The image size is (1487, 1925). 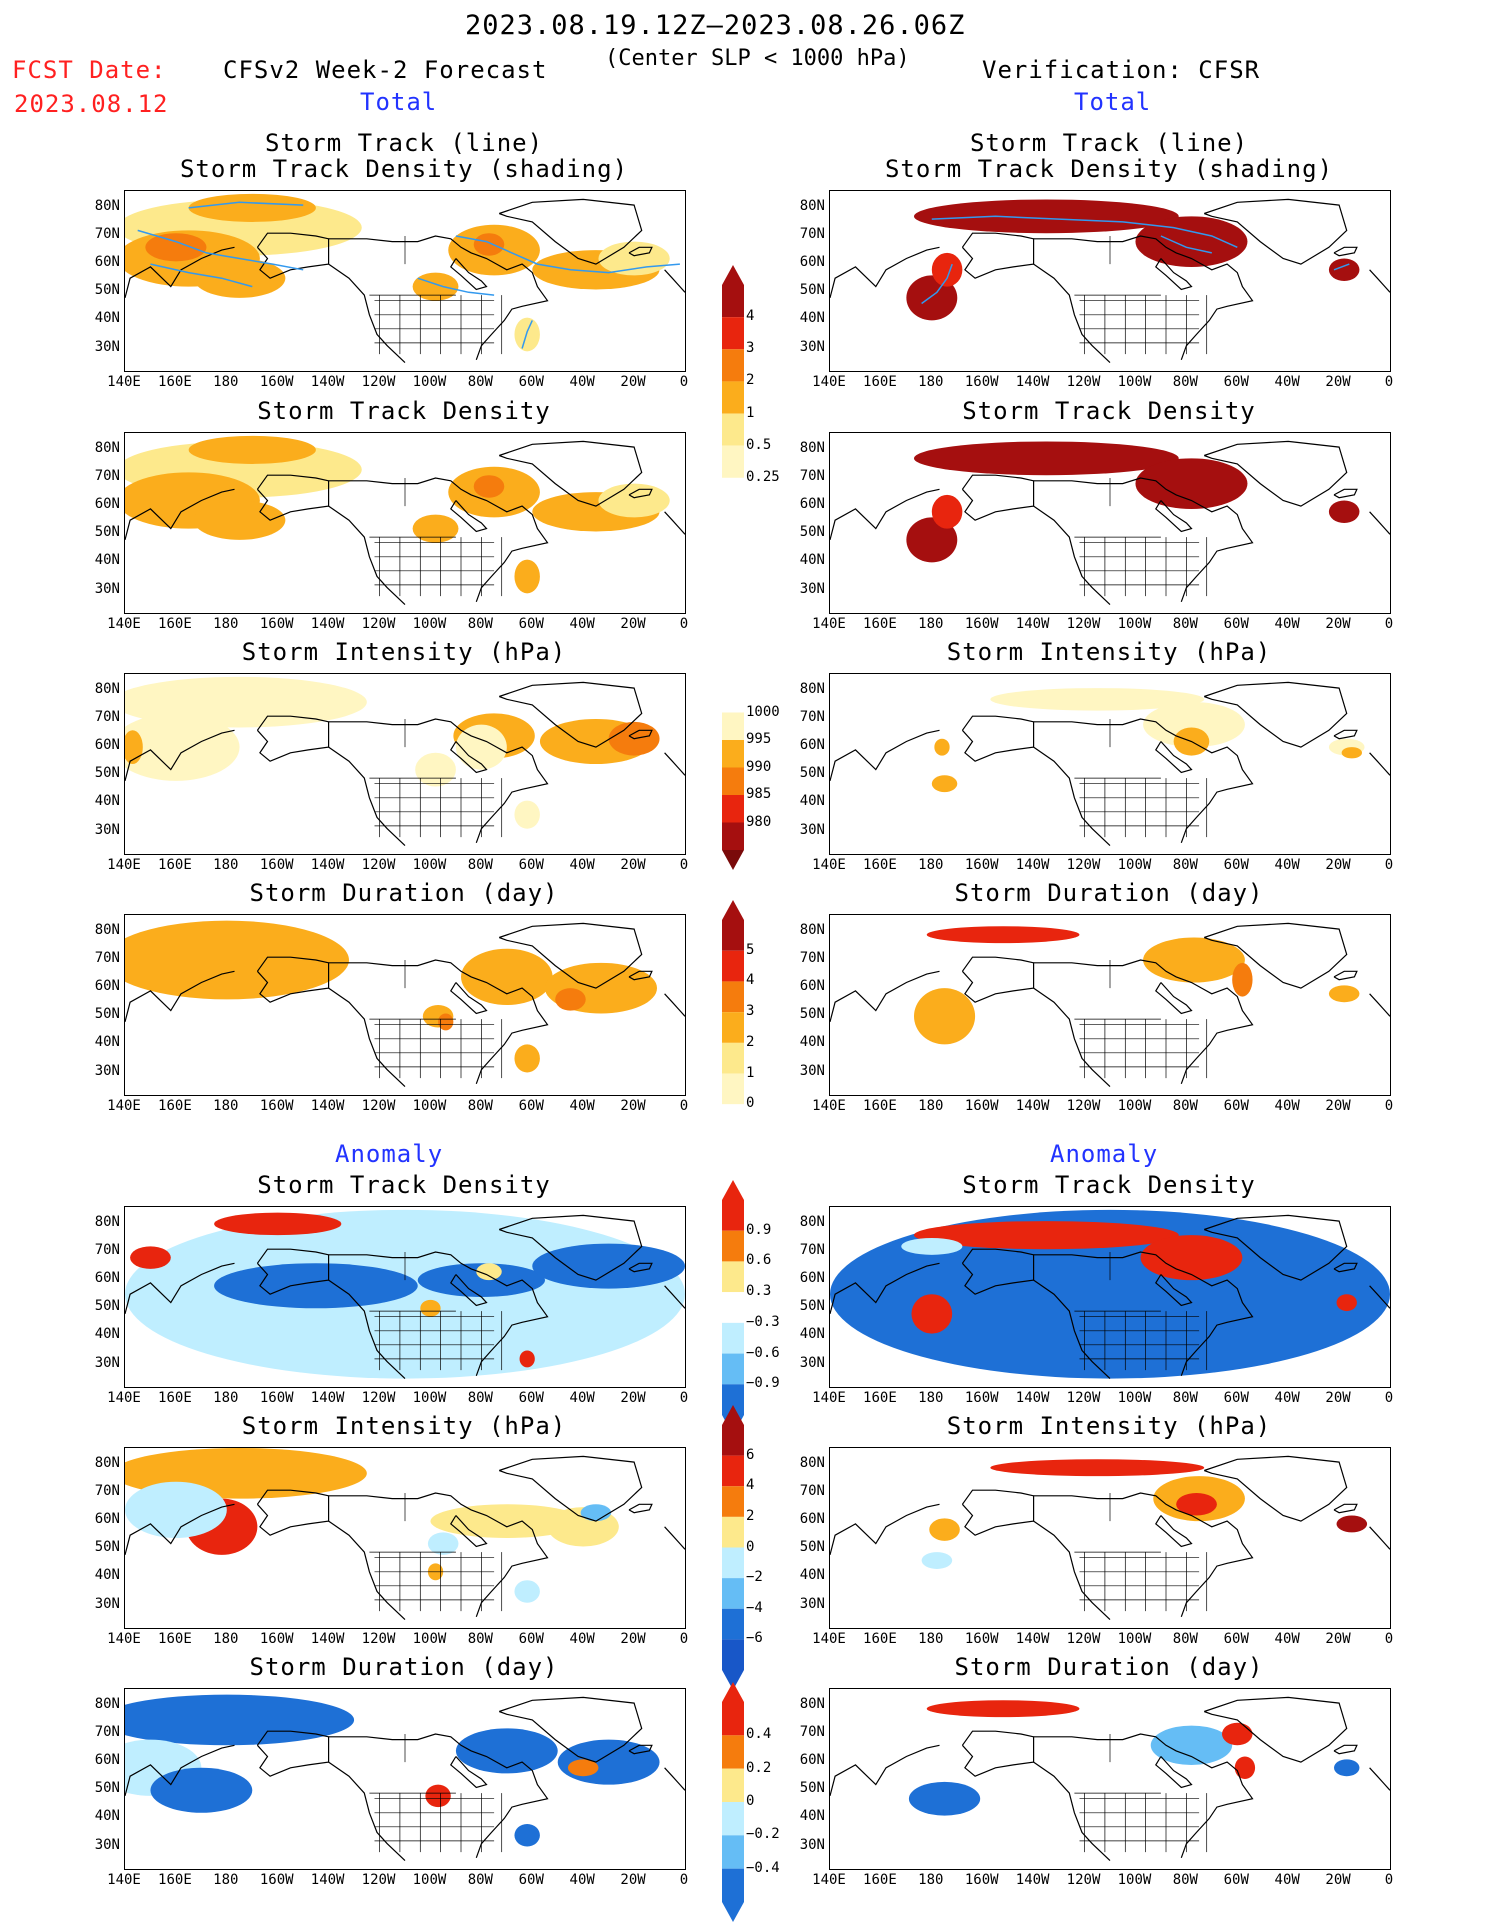 I want to click on colorbar-label: 0.2, so click(x=759, y=1767).